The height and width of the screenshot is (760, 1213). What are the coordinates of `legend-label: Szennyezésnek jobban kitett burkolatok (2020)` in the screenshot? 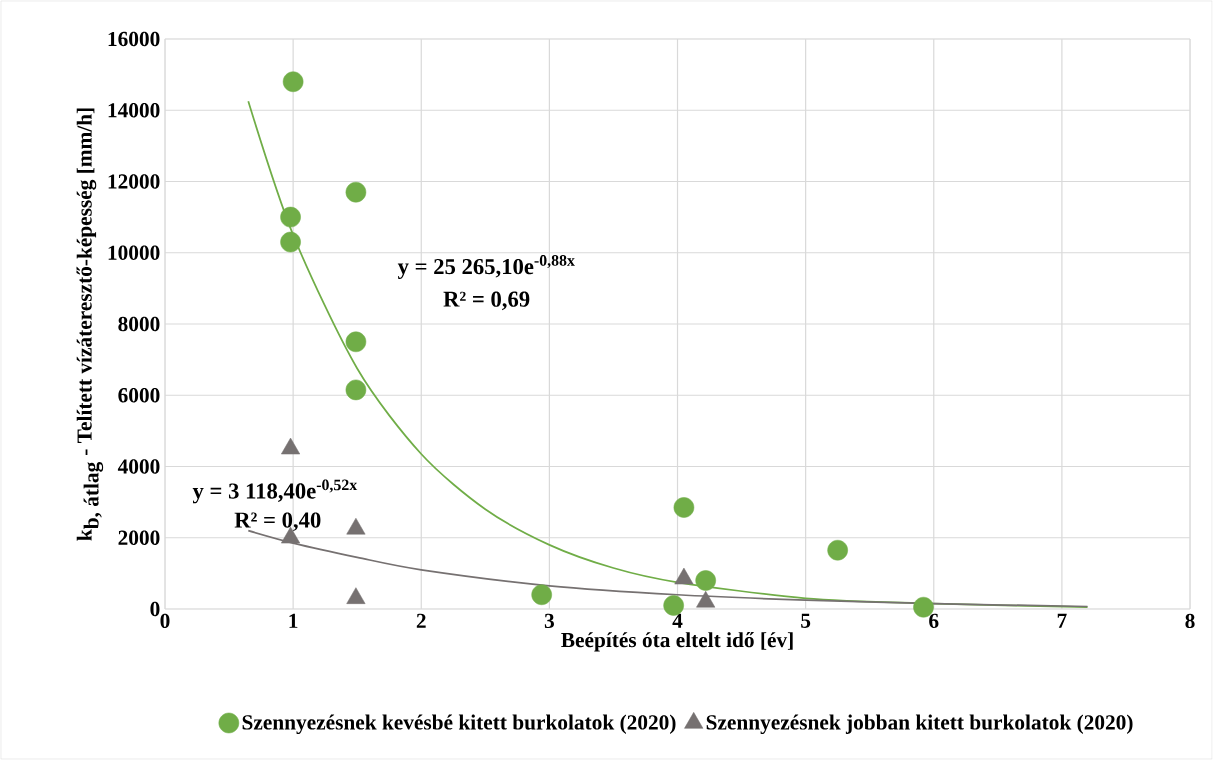 It's located at (919, 724).